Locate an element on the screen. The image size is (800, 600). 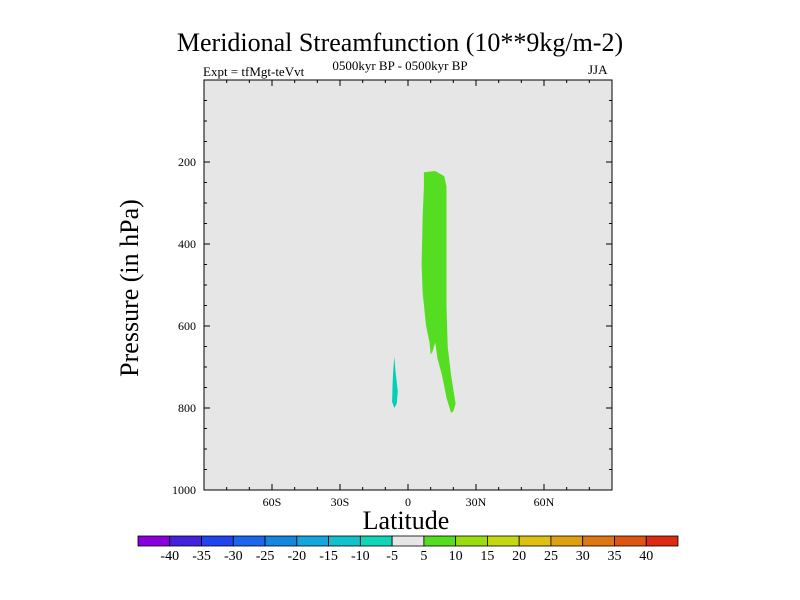
positive-cell-region is located at coordinates (438, 292).